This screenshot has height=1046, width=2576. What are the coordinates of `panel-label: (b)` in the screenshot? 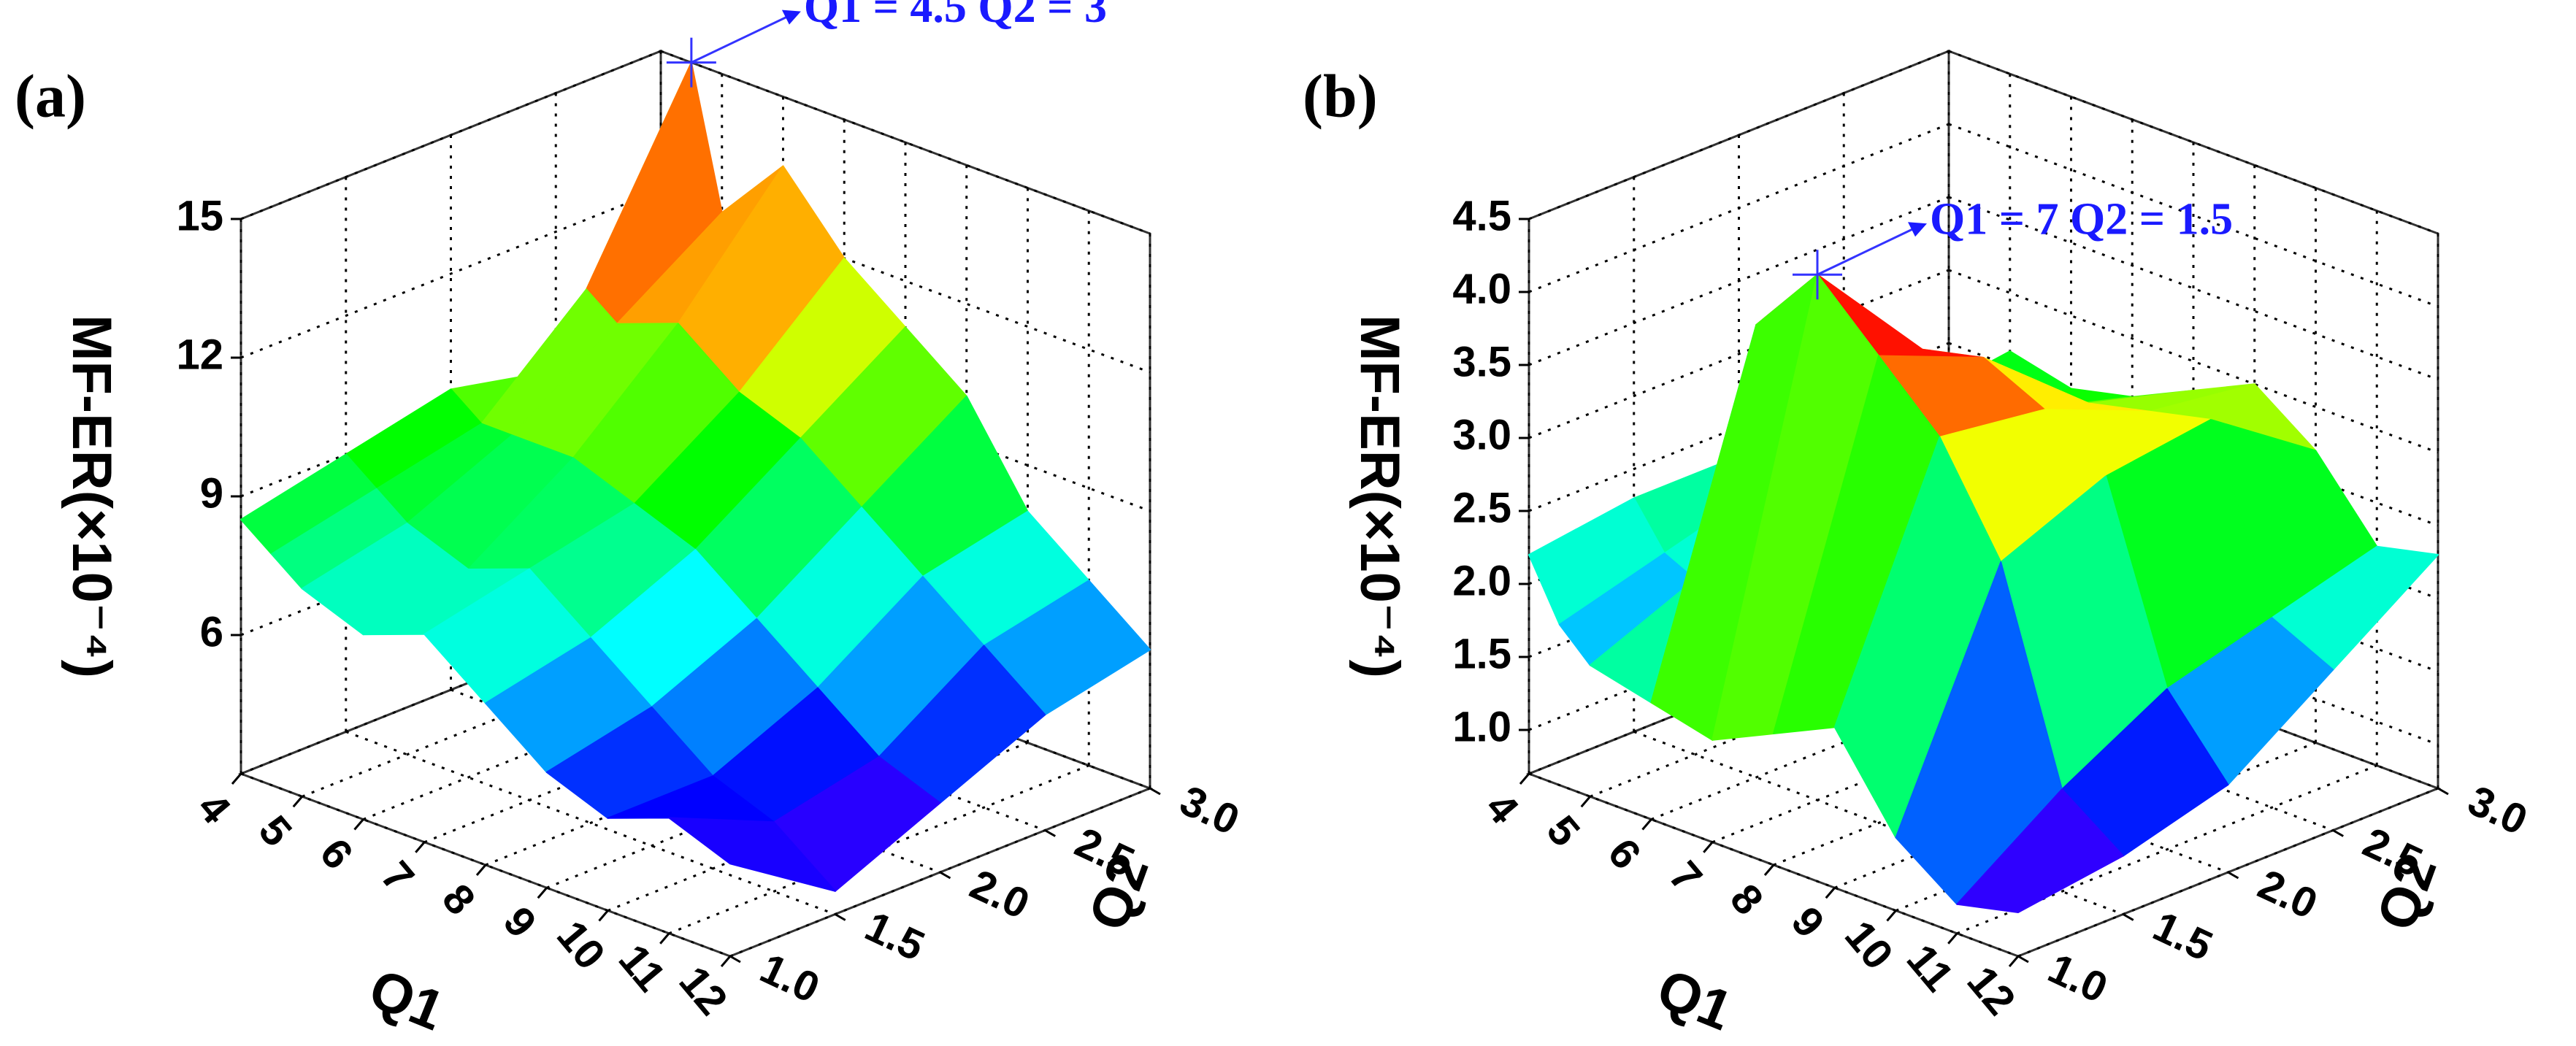 It's located at (1340, 96).